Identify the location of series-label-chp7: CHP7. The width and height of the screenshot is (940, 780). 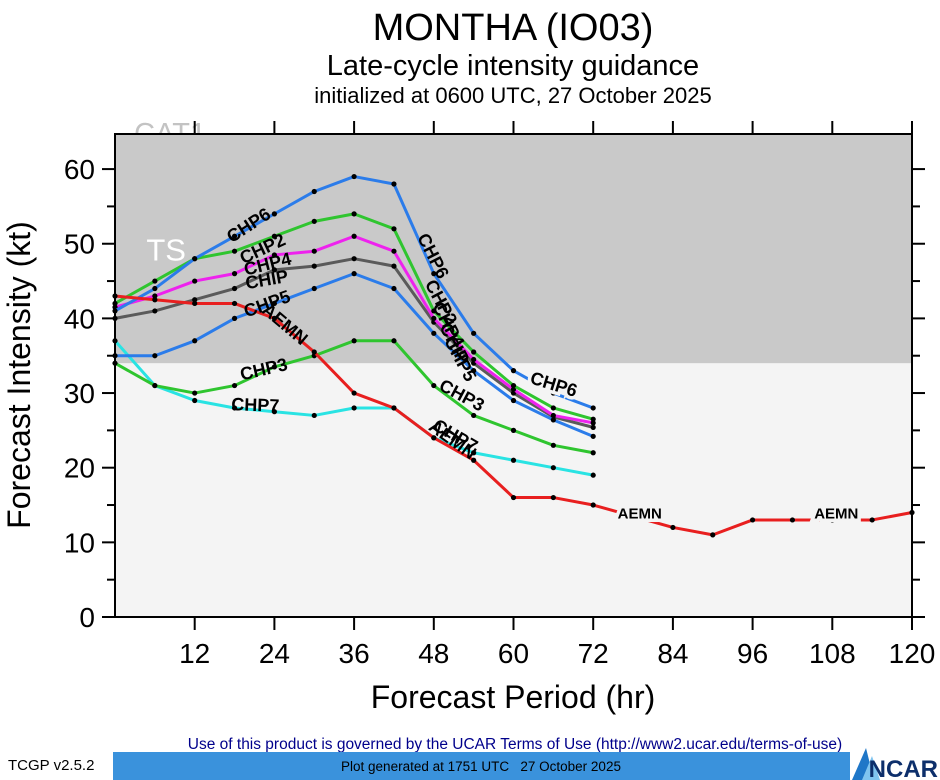
(255, 405).